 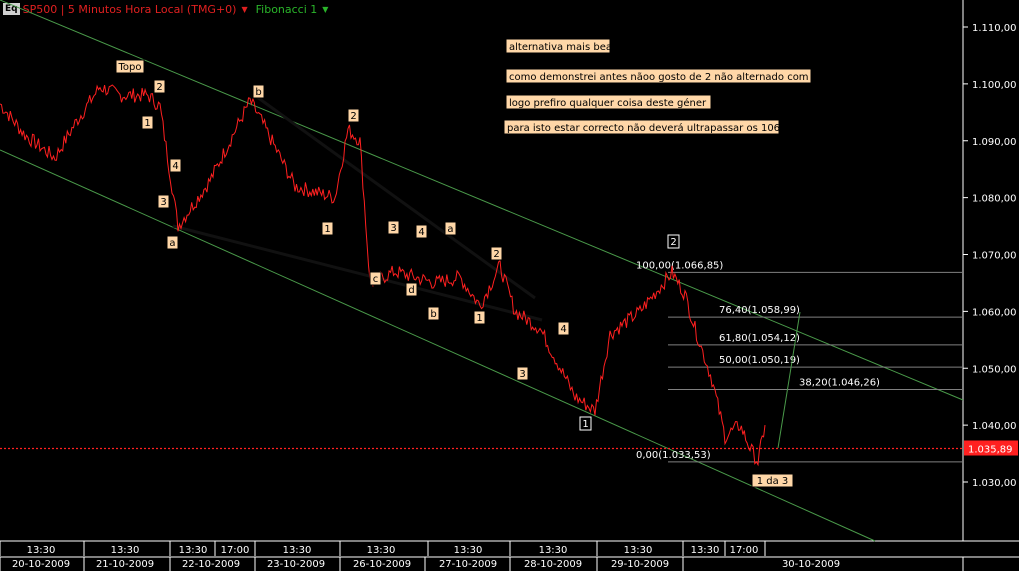 What do you see at coordinates (759, 310) in the screenshot?
I see `fib-level-label: 76,40(1.058,99)` at bounding box center [759, 310].